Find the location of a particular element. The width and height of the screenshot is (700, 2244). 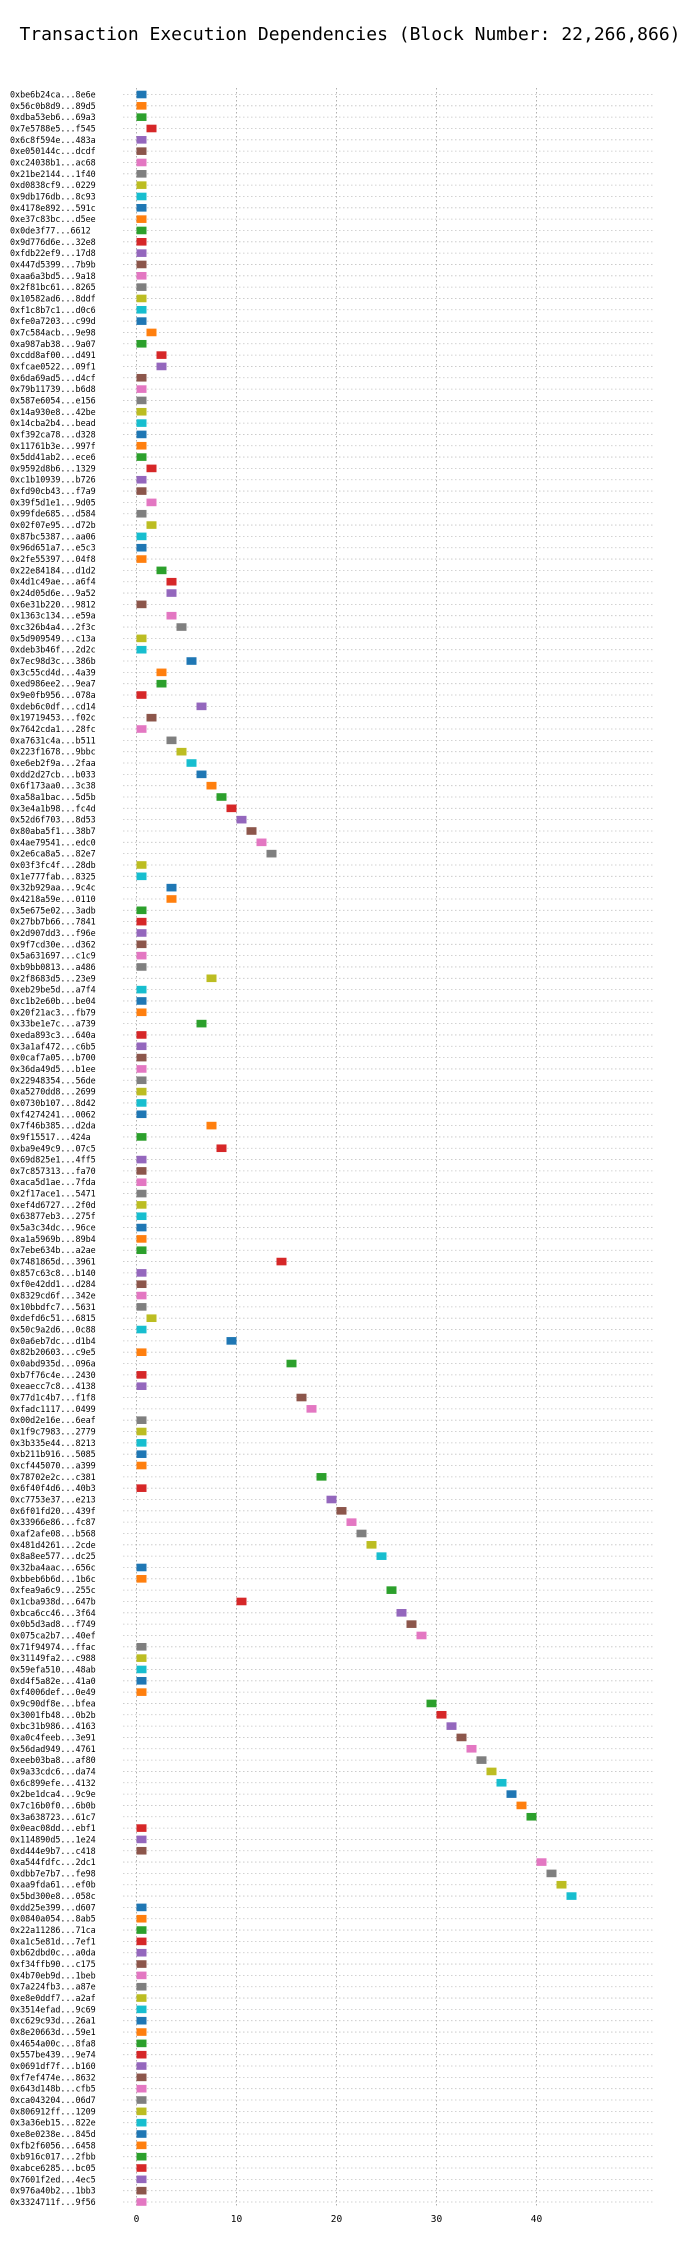

y-tick-label: 0xfea9a6c9...255c is located at coordinates (53, 1590).